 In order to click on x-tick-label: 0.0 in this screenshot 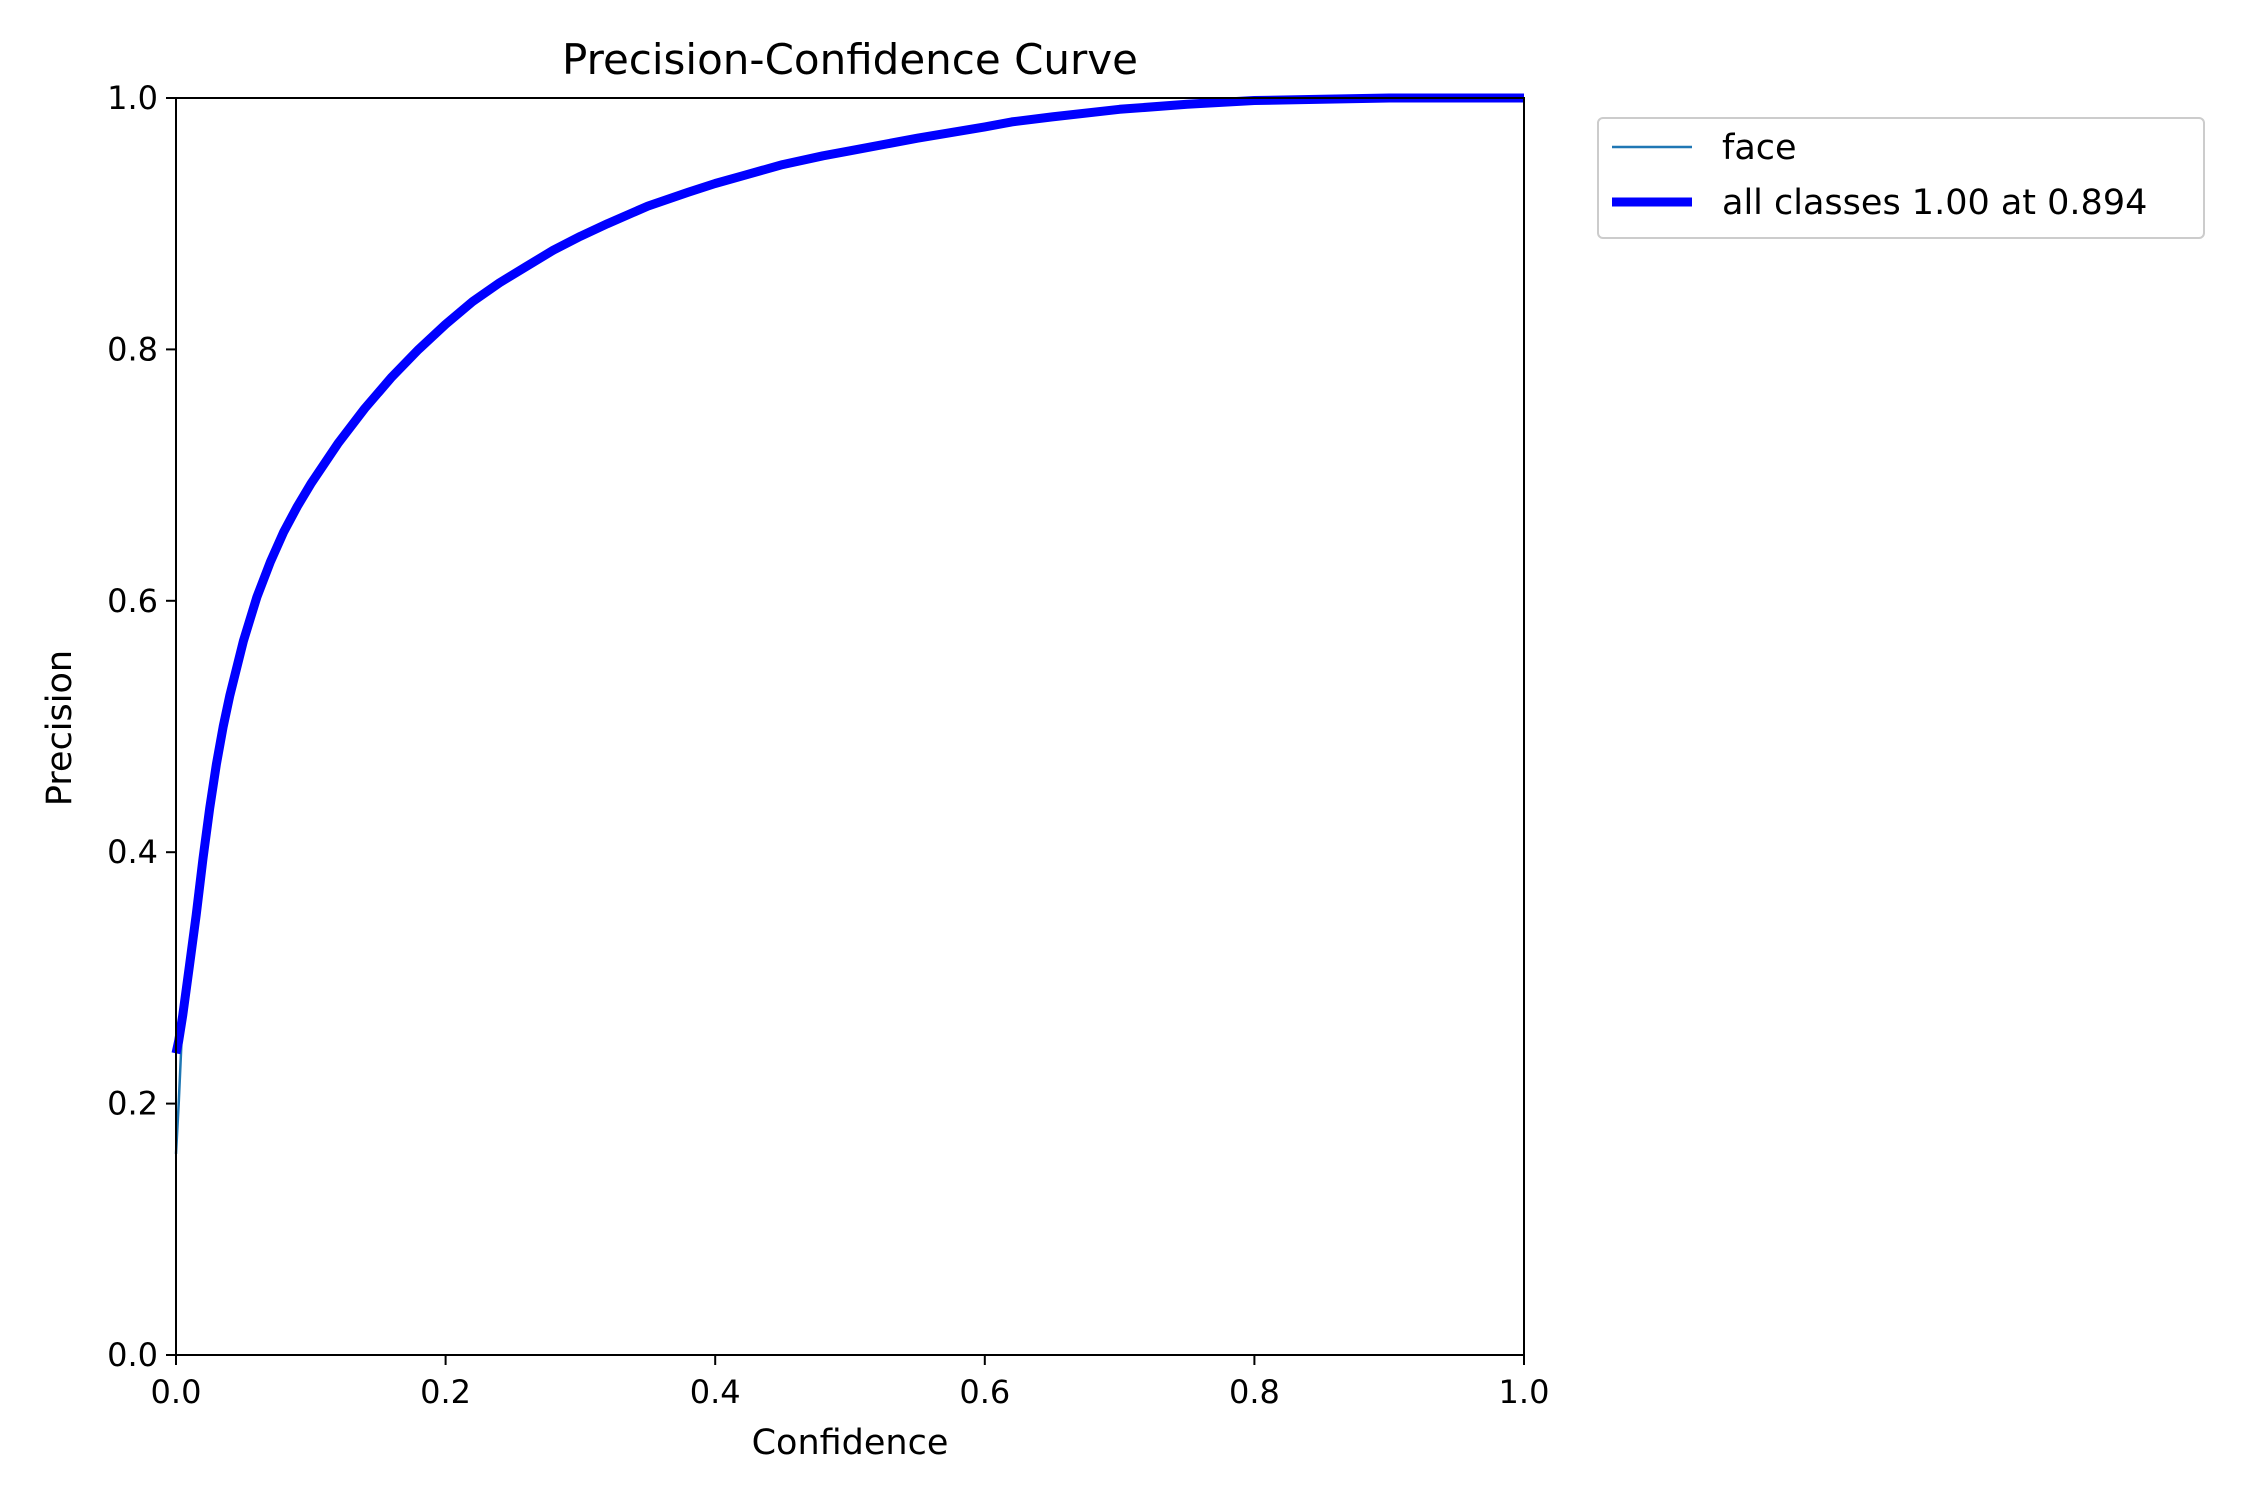, I will do `click(176, 1392)`.